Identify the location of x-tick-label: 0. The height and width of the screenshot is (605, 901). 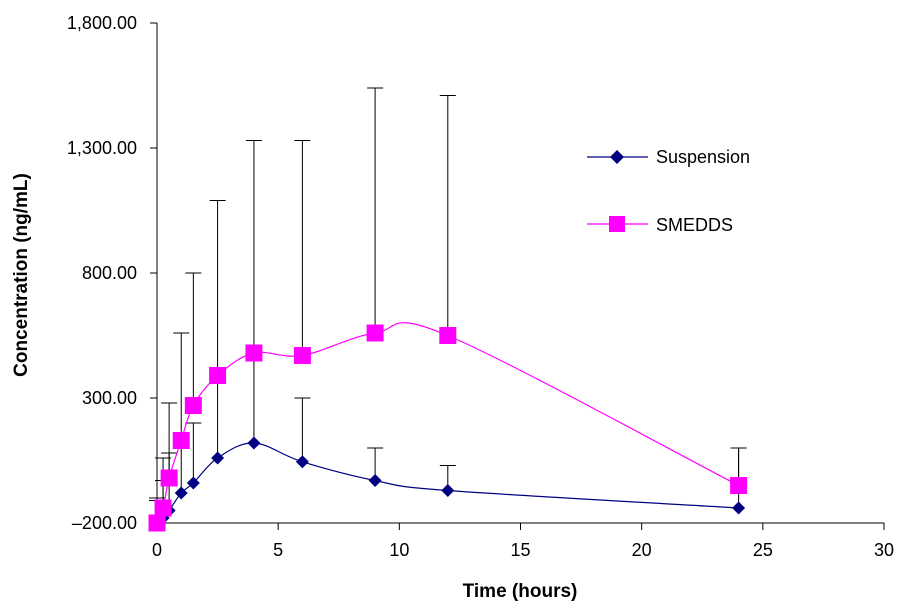
(157, 550).